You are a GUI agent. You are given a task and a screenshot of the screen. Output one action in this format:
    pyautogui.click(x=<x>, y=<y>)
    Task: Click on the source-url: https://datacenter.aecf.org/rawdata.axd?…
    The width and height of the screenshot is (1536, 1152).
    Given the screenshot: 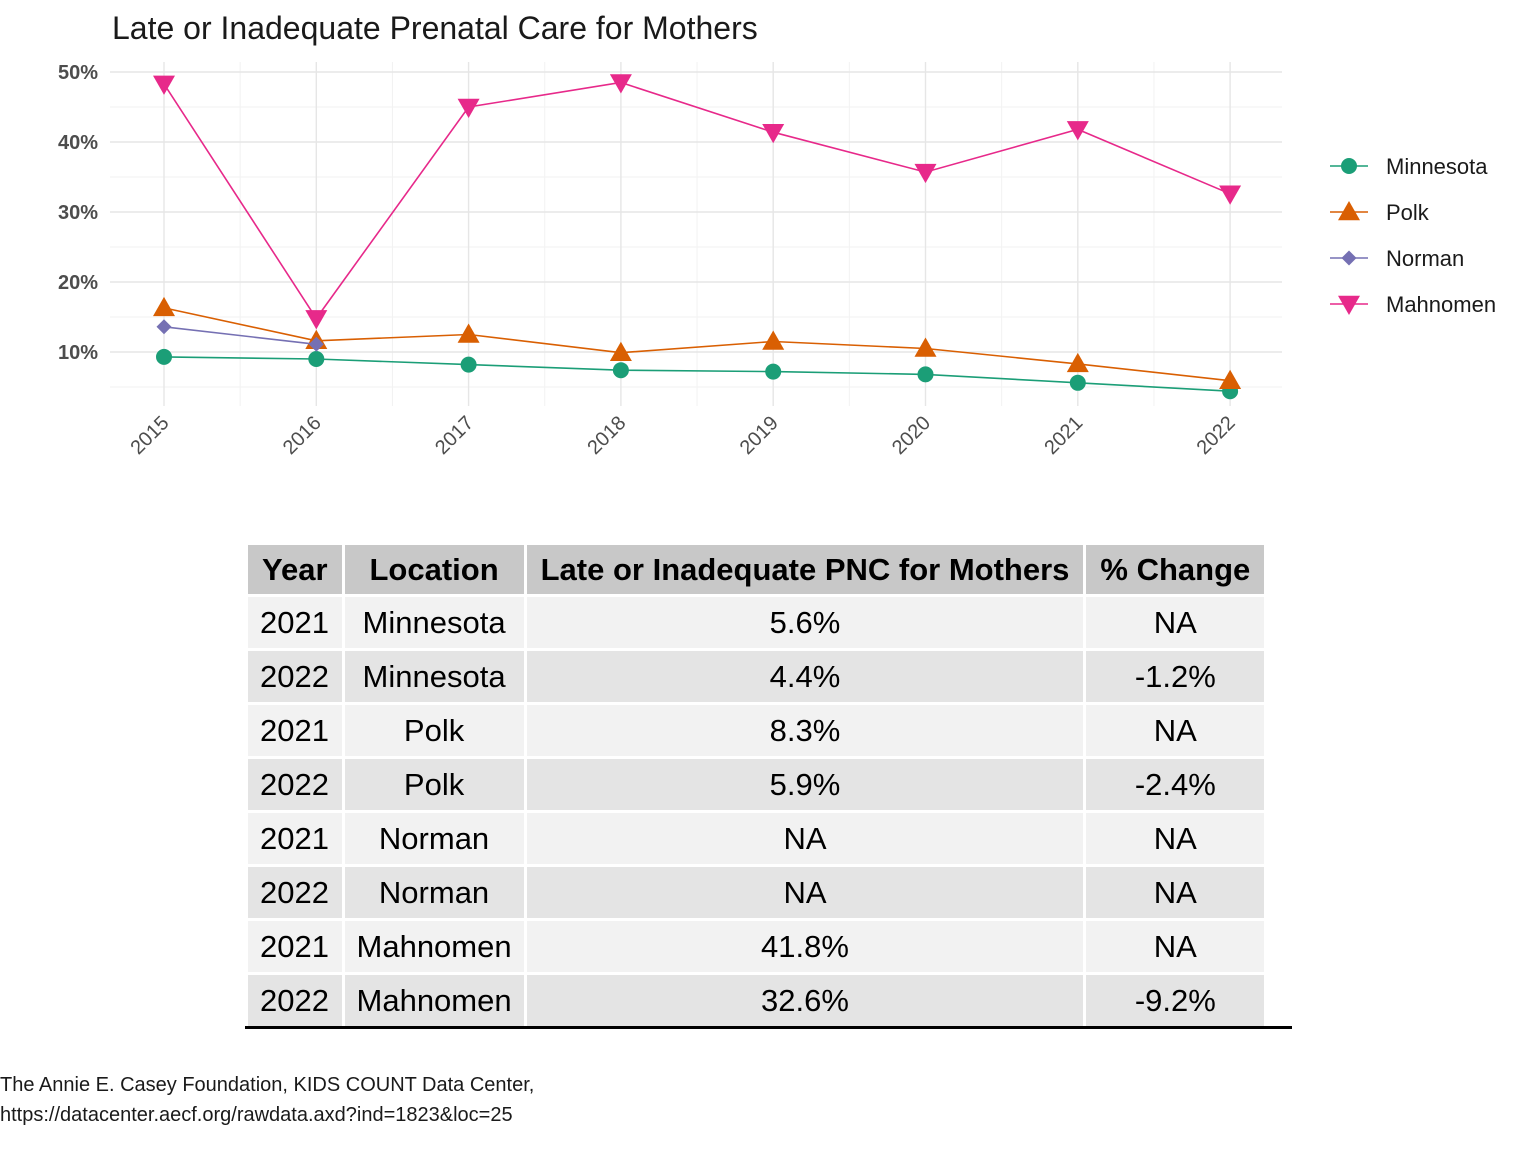 What is the action you would take?
    pyautogui.click(x=256, y=1115)
    